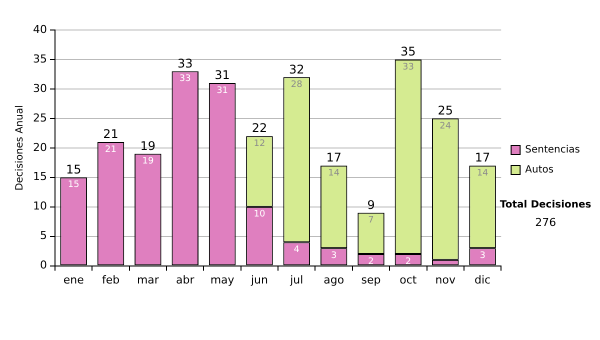 This screenshot has height=340, width=600. Describe the element at coordinates (39, 117) in the screenshot. I see `y-tick-label: 25` at that location.